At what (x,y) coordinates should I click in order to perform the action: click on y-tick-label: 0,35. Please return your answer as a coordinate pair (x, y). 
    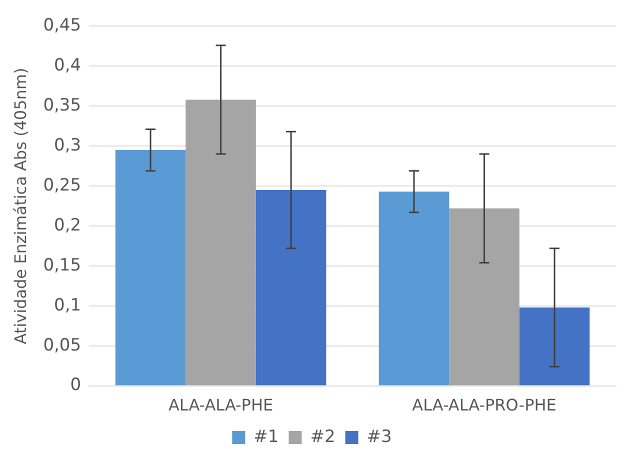
    Looking at the image, I should click on (62, 106).